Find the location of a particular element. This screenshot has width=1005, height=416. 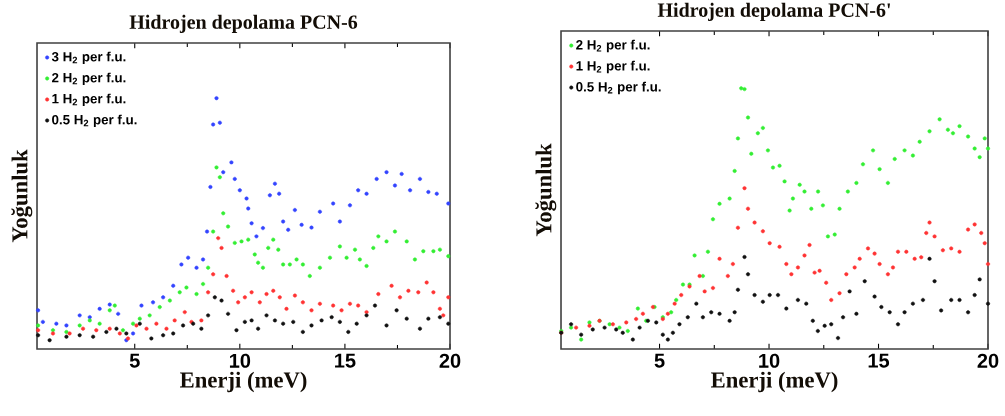

legend-label: 3 H$_{2}$ per f.u. is located at coordinates (88, 58).